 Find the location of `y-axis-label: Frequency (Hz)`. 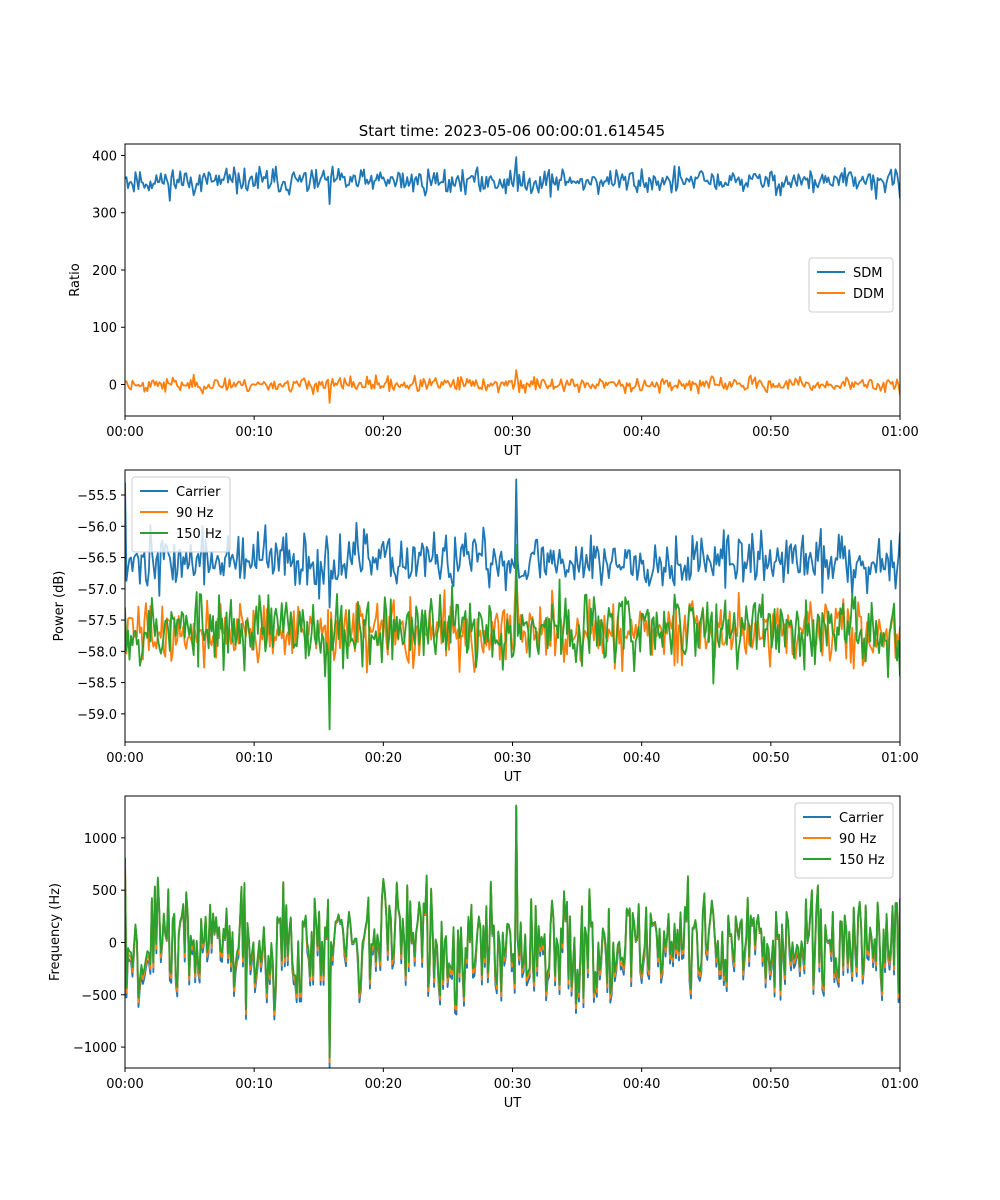

y-axis-label: Frequency (Hz) is located at coordinates (55, 932).